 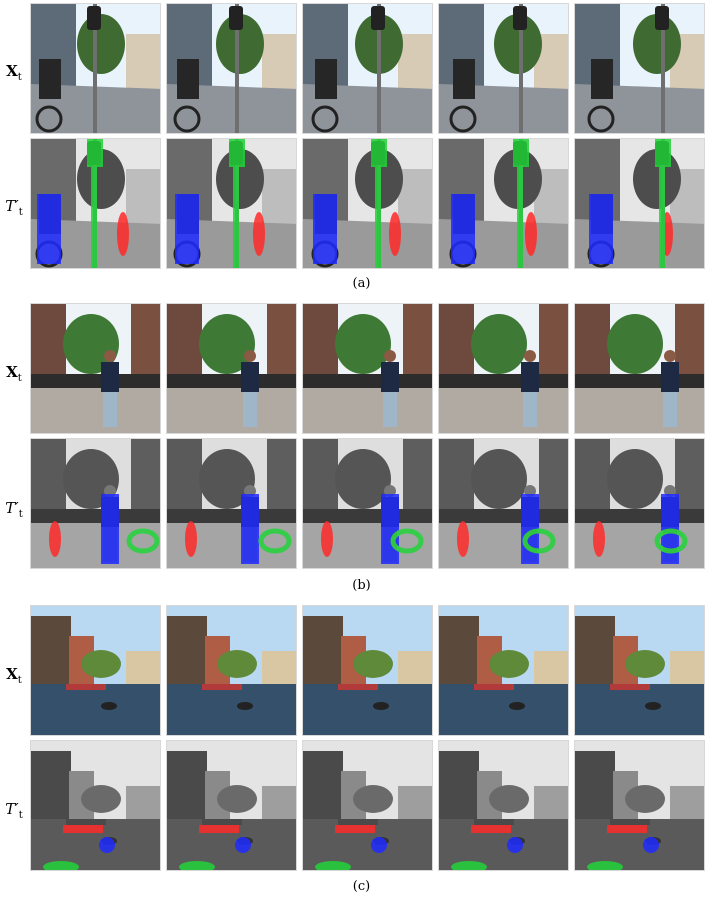 What do you see at coordinates (361, 585) in the screenshot?
I see `caption-b: (b)` at bounding box center [361, 585].